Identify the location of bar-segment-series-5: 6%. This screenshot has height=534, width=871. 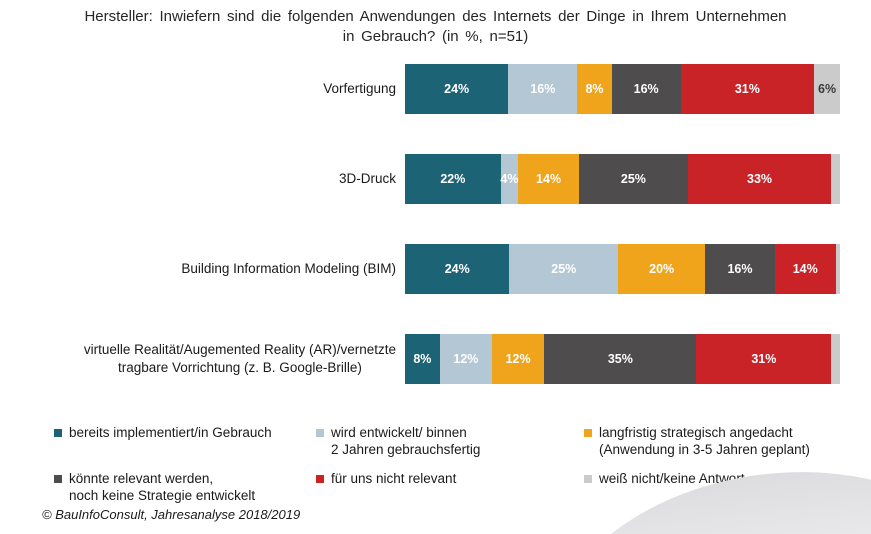
(827, 88).